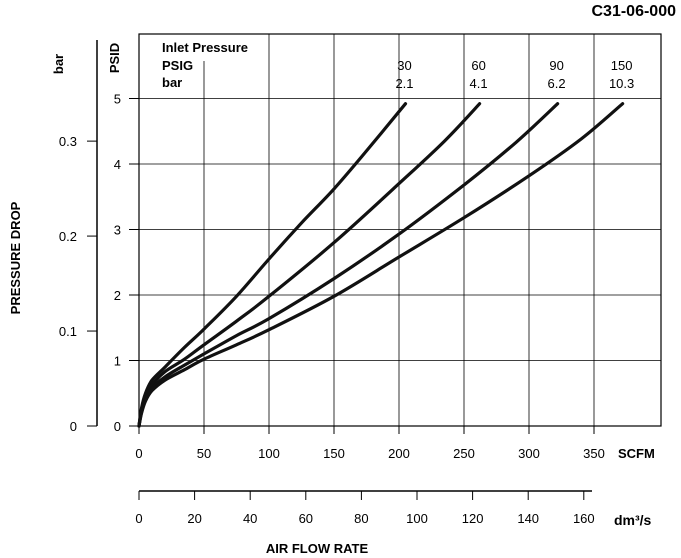 This screenshot has width=681, height=558. Describe the element at coordinates (622, 65) in the screenshot. I see `legend-psig-value: 150` at that location.